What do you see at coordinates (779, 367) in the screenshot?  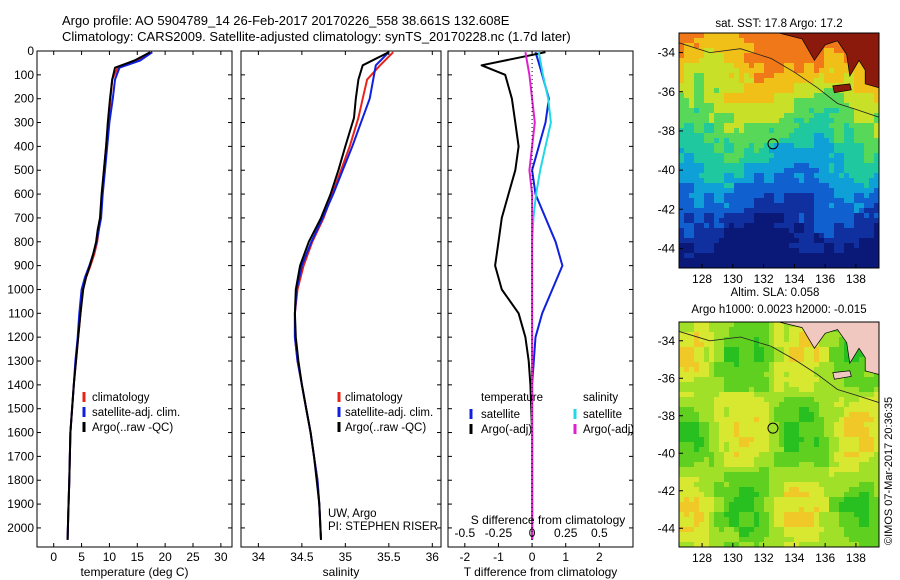 I see `shelf-contour` at bounding box center [779, 367].